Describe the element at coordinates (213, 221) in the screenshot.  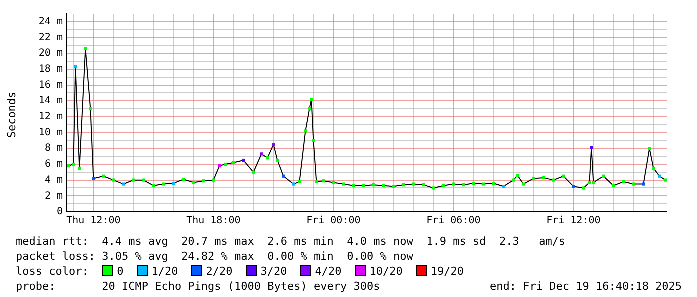
I see `x-tick-label: Thu 18:00` at that location.